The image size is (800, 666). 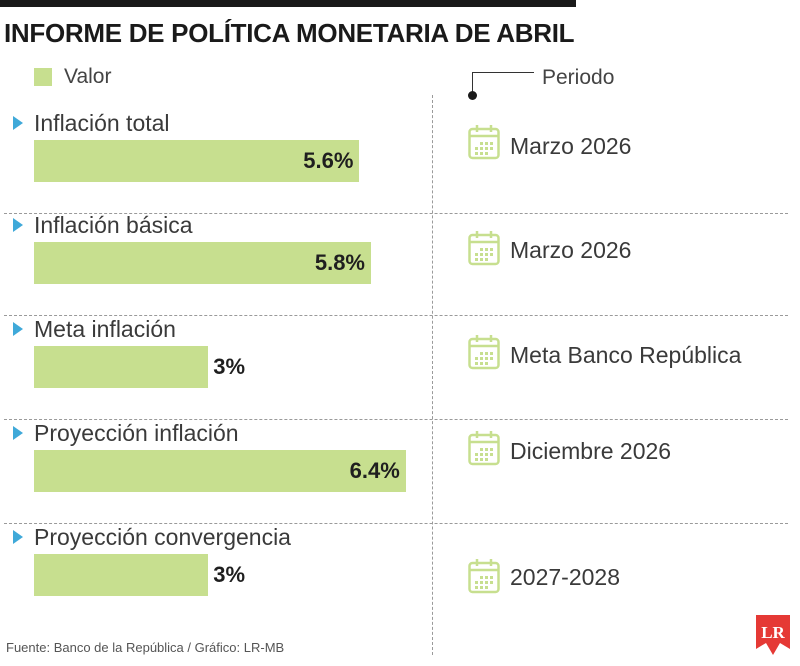 I want to click on top-rule, so click(x=288, y=3).